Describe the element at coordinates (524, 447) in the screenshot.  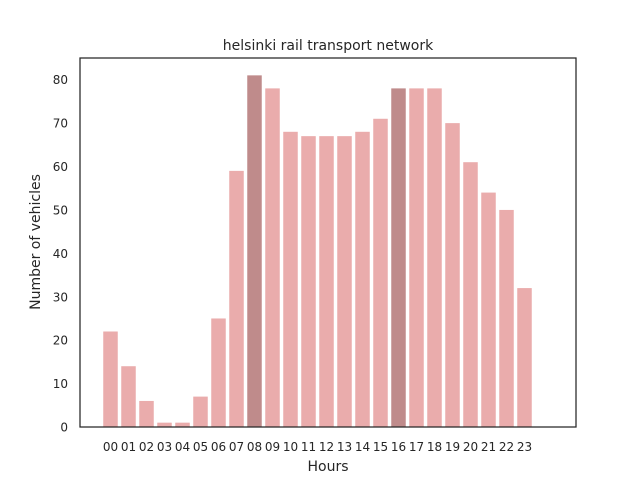
I see `x-tick-label: 23` at that location.